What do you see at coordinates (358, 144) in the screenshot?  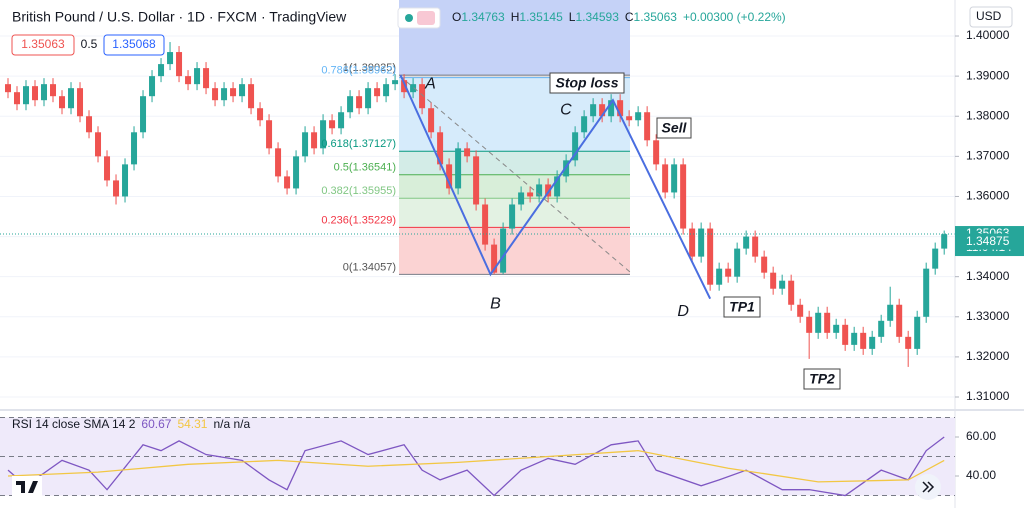 I see `fib-label: 0.618(1.37127)` at bounding box center [358, 144].